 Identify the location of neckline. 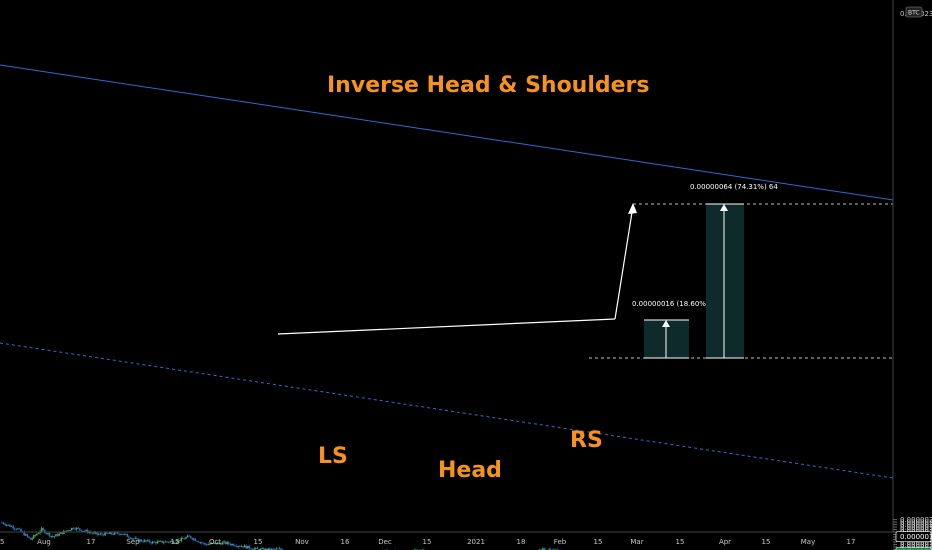
(446, 326).